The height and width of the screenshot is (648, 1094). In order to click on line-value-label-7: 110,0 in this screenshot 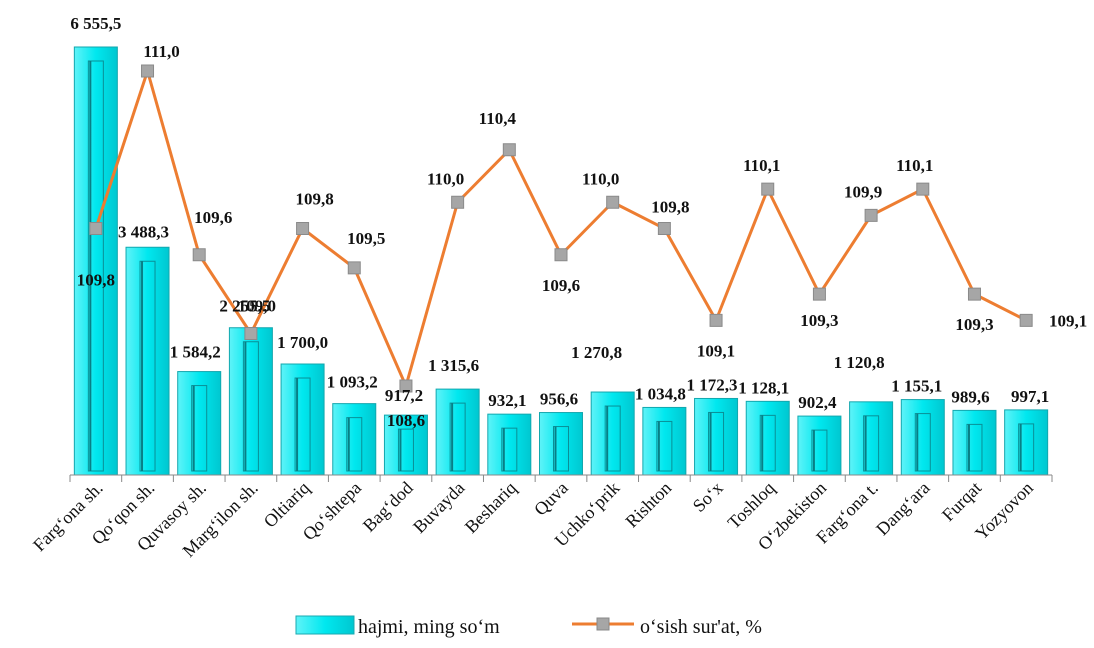, I will do `click(445, 178)`.